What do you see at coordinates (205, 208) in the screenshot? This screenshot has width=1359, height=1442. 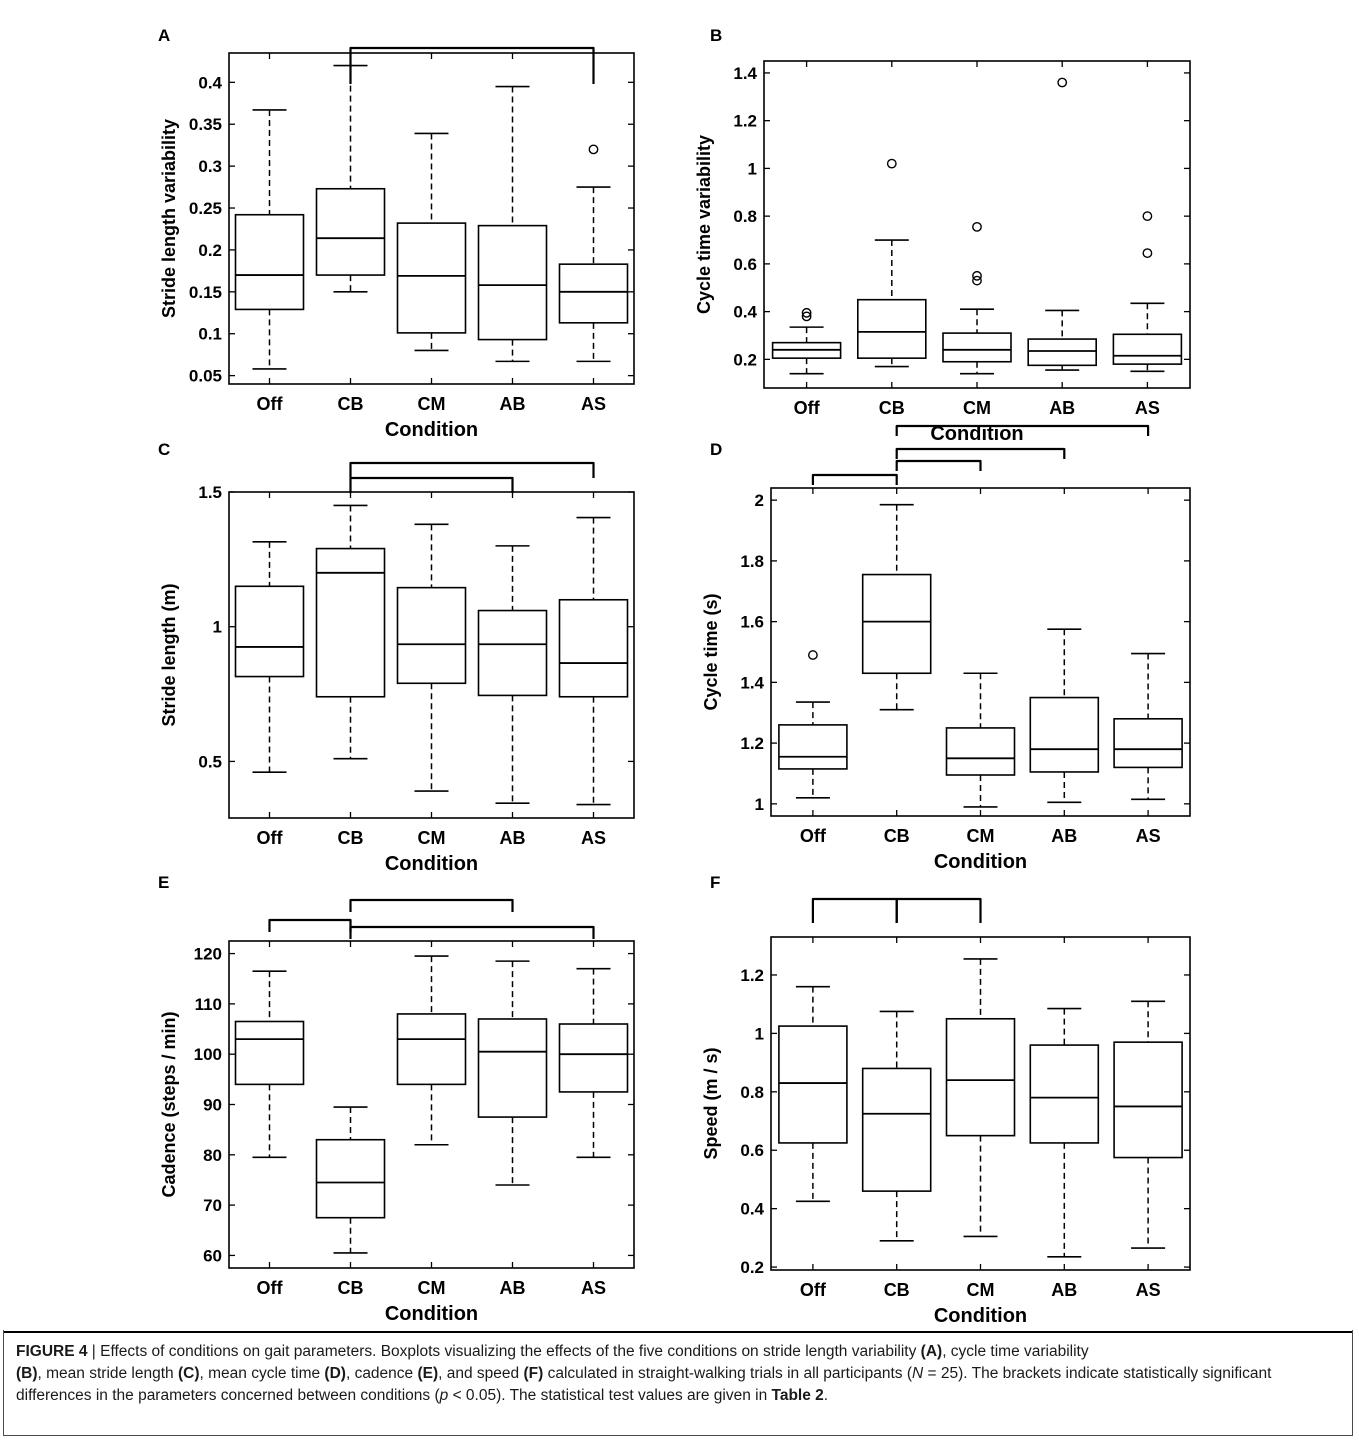 I see `y-tick-label: 0.25` at bounding box center [205, 208].